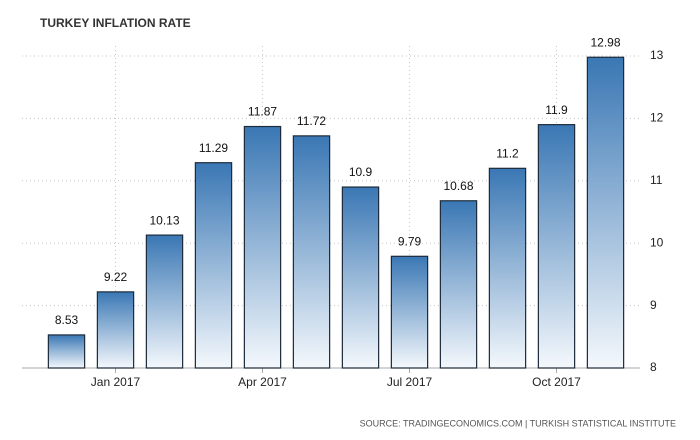 The image size is (700, 440). What do you see at coordinates (657, 118) in the screenshot?
I see `y-tick-label: 12` at bounding box center [657, 118].